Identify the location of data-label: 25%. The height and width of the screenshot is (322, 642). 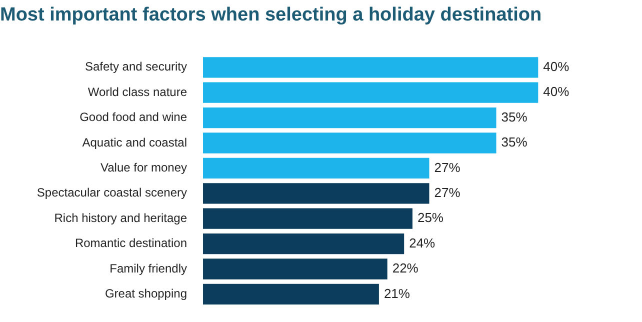
(430, 218).